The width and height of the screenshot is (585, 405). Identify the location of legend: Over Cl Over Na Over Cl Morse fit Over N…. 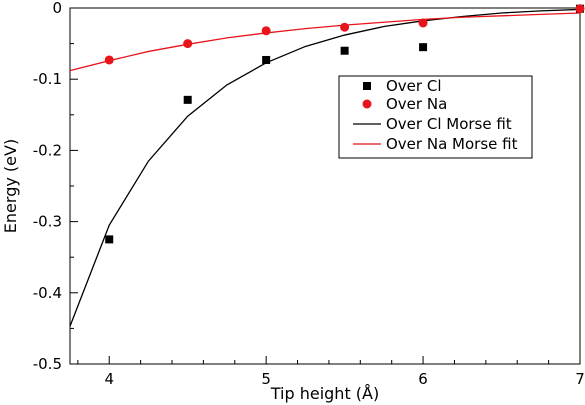
(435, 117).